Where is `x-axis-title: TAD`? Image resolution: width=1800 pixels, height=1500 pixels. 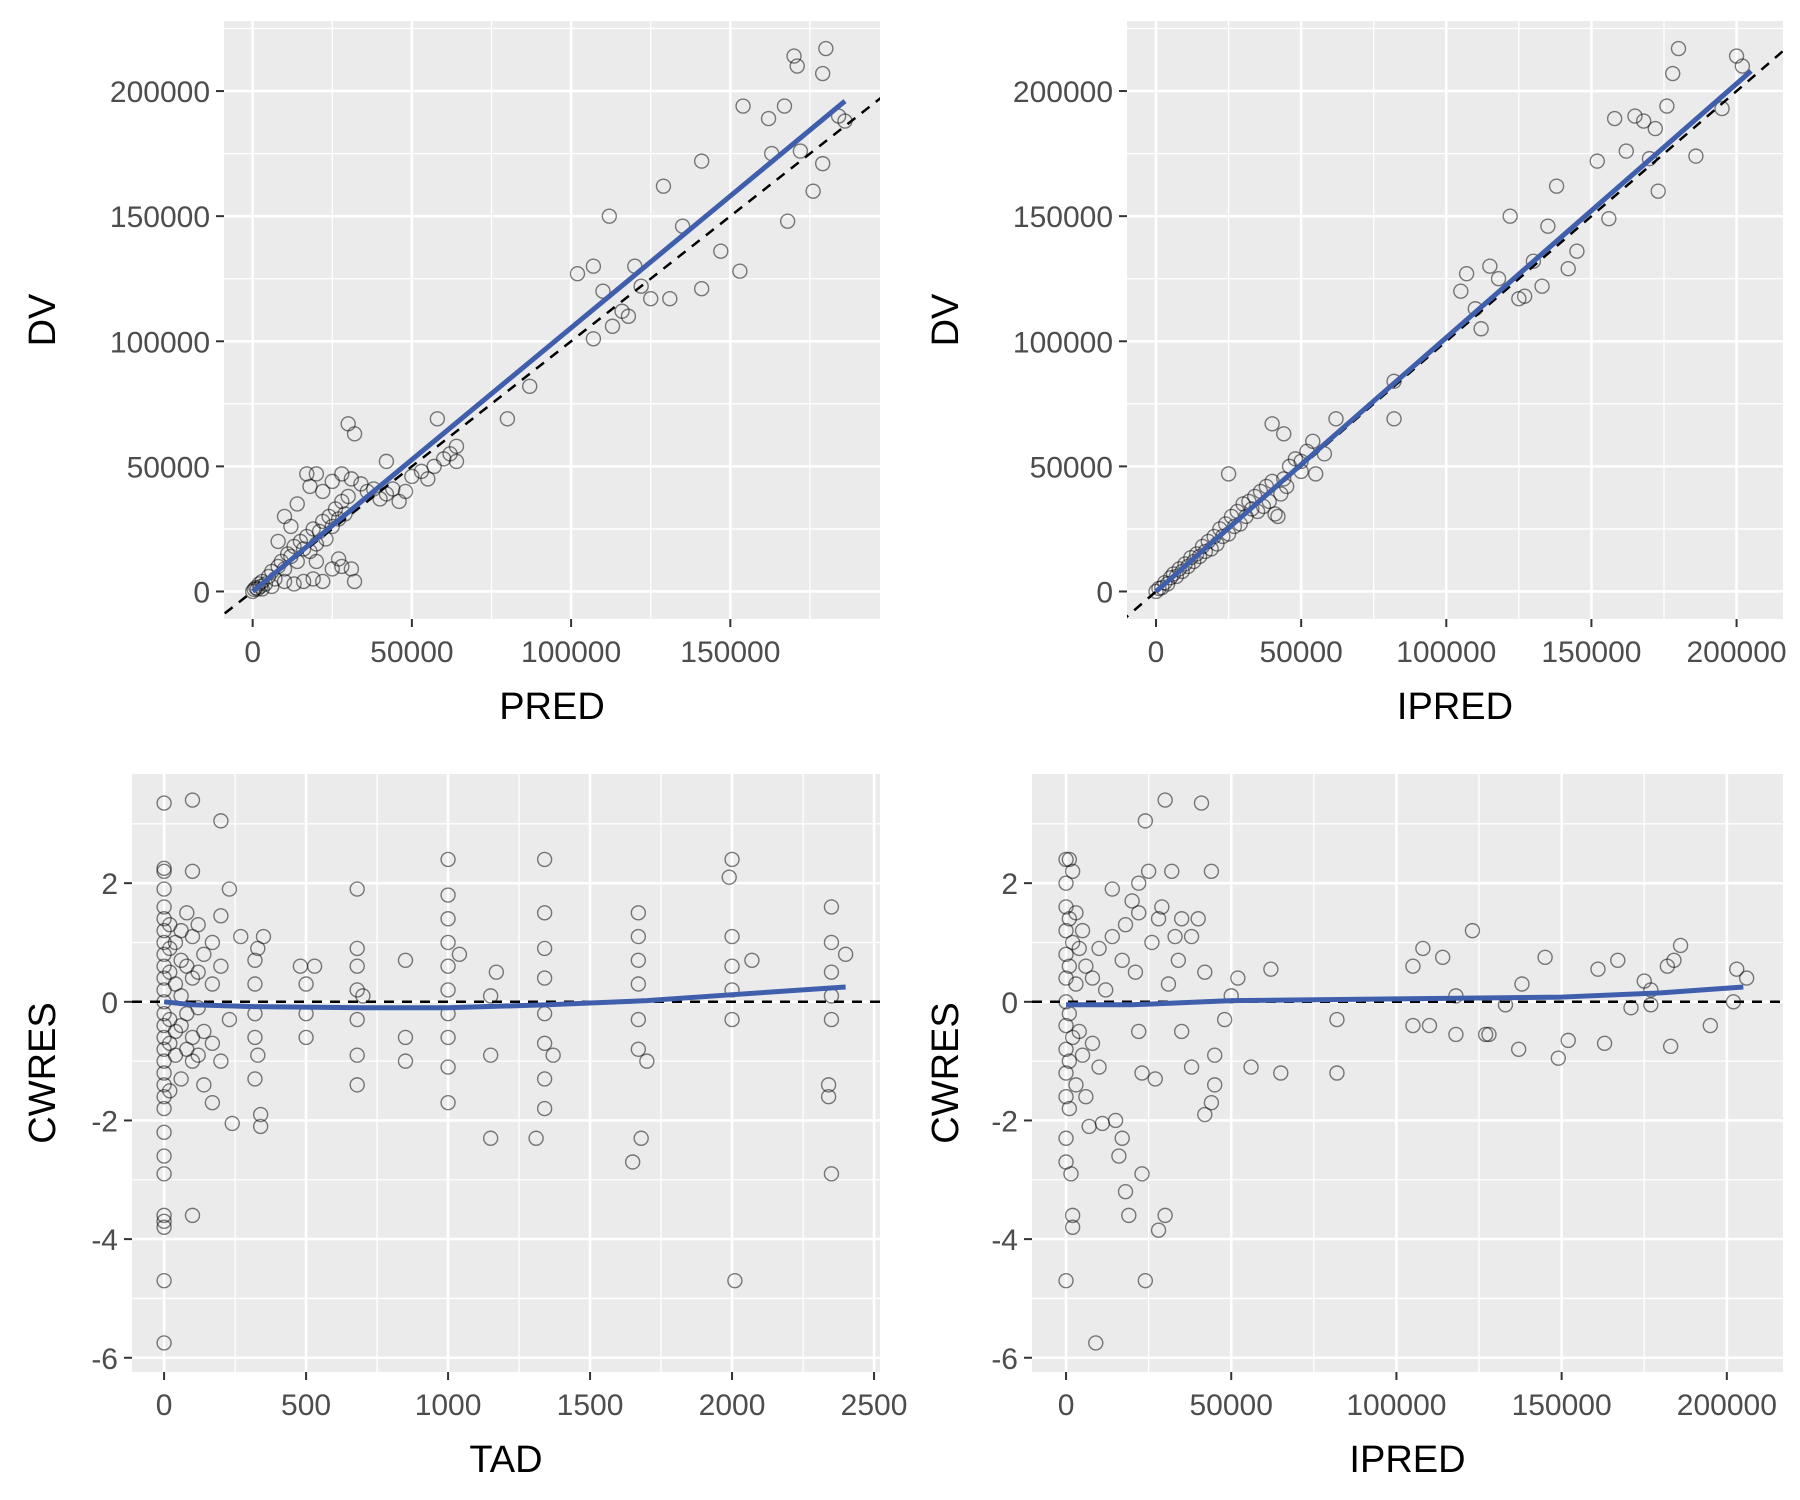 x-axis-title: TAD is located at coordinates (505, 1460).